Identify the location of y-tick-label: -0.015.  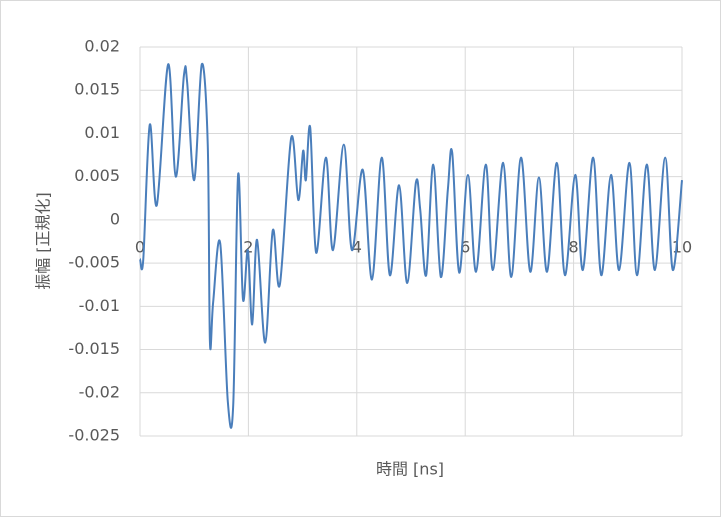
(94, 348).